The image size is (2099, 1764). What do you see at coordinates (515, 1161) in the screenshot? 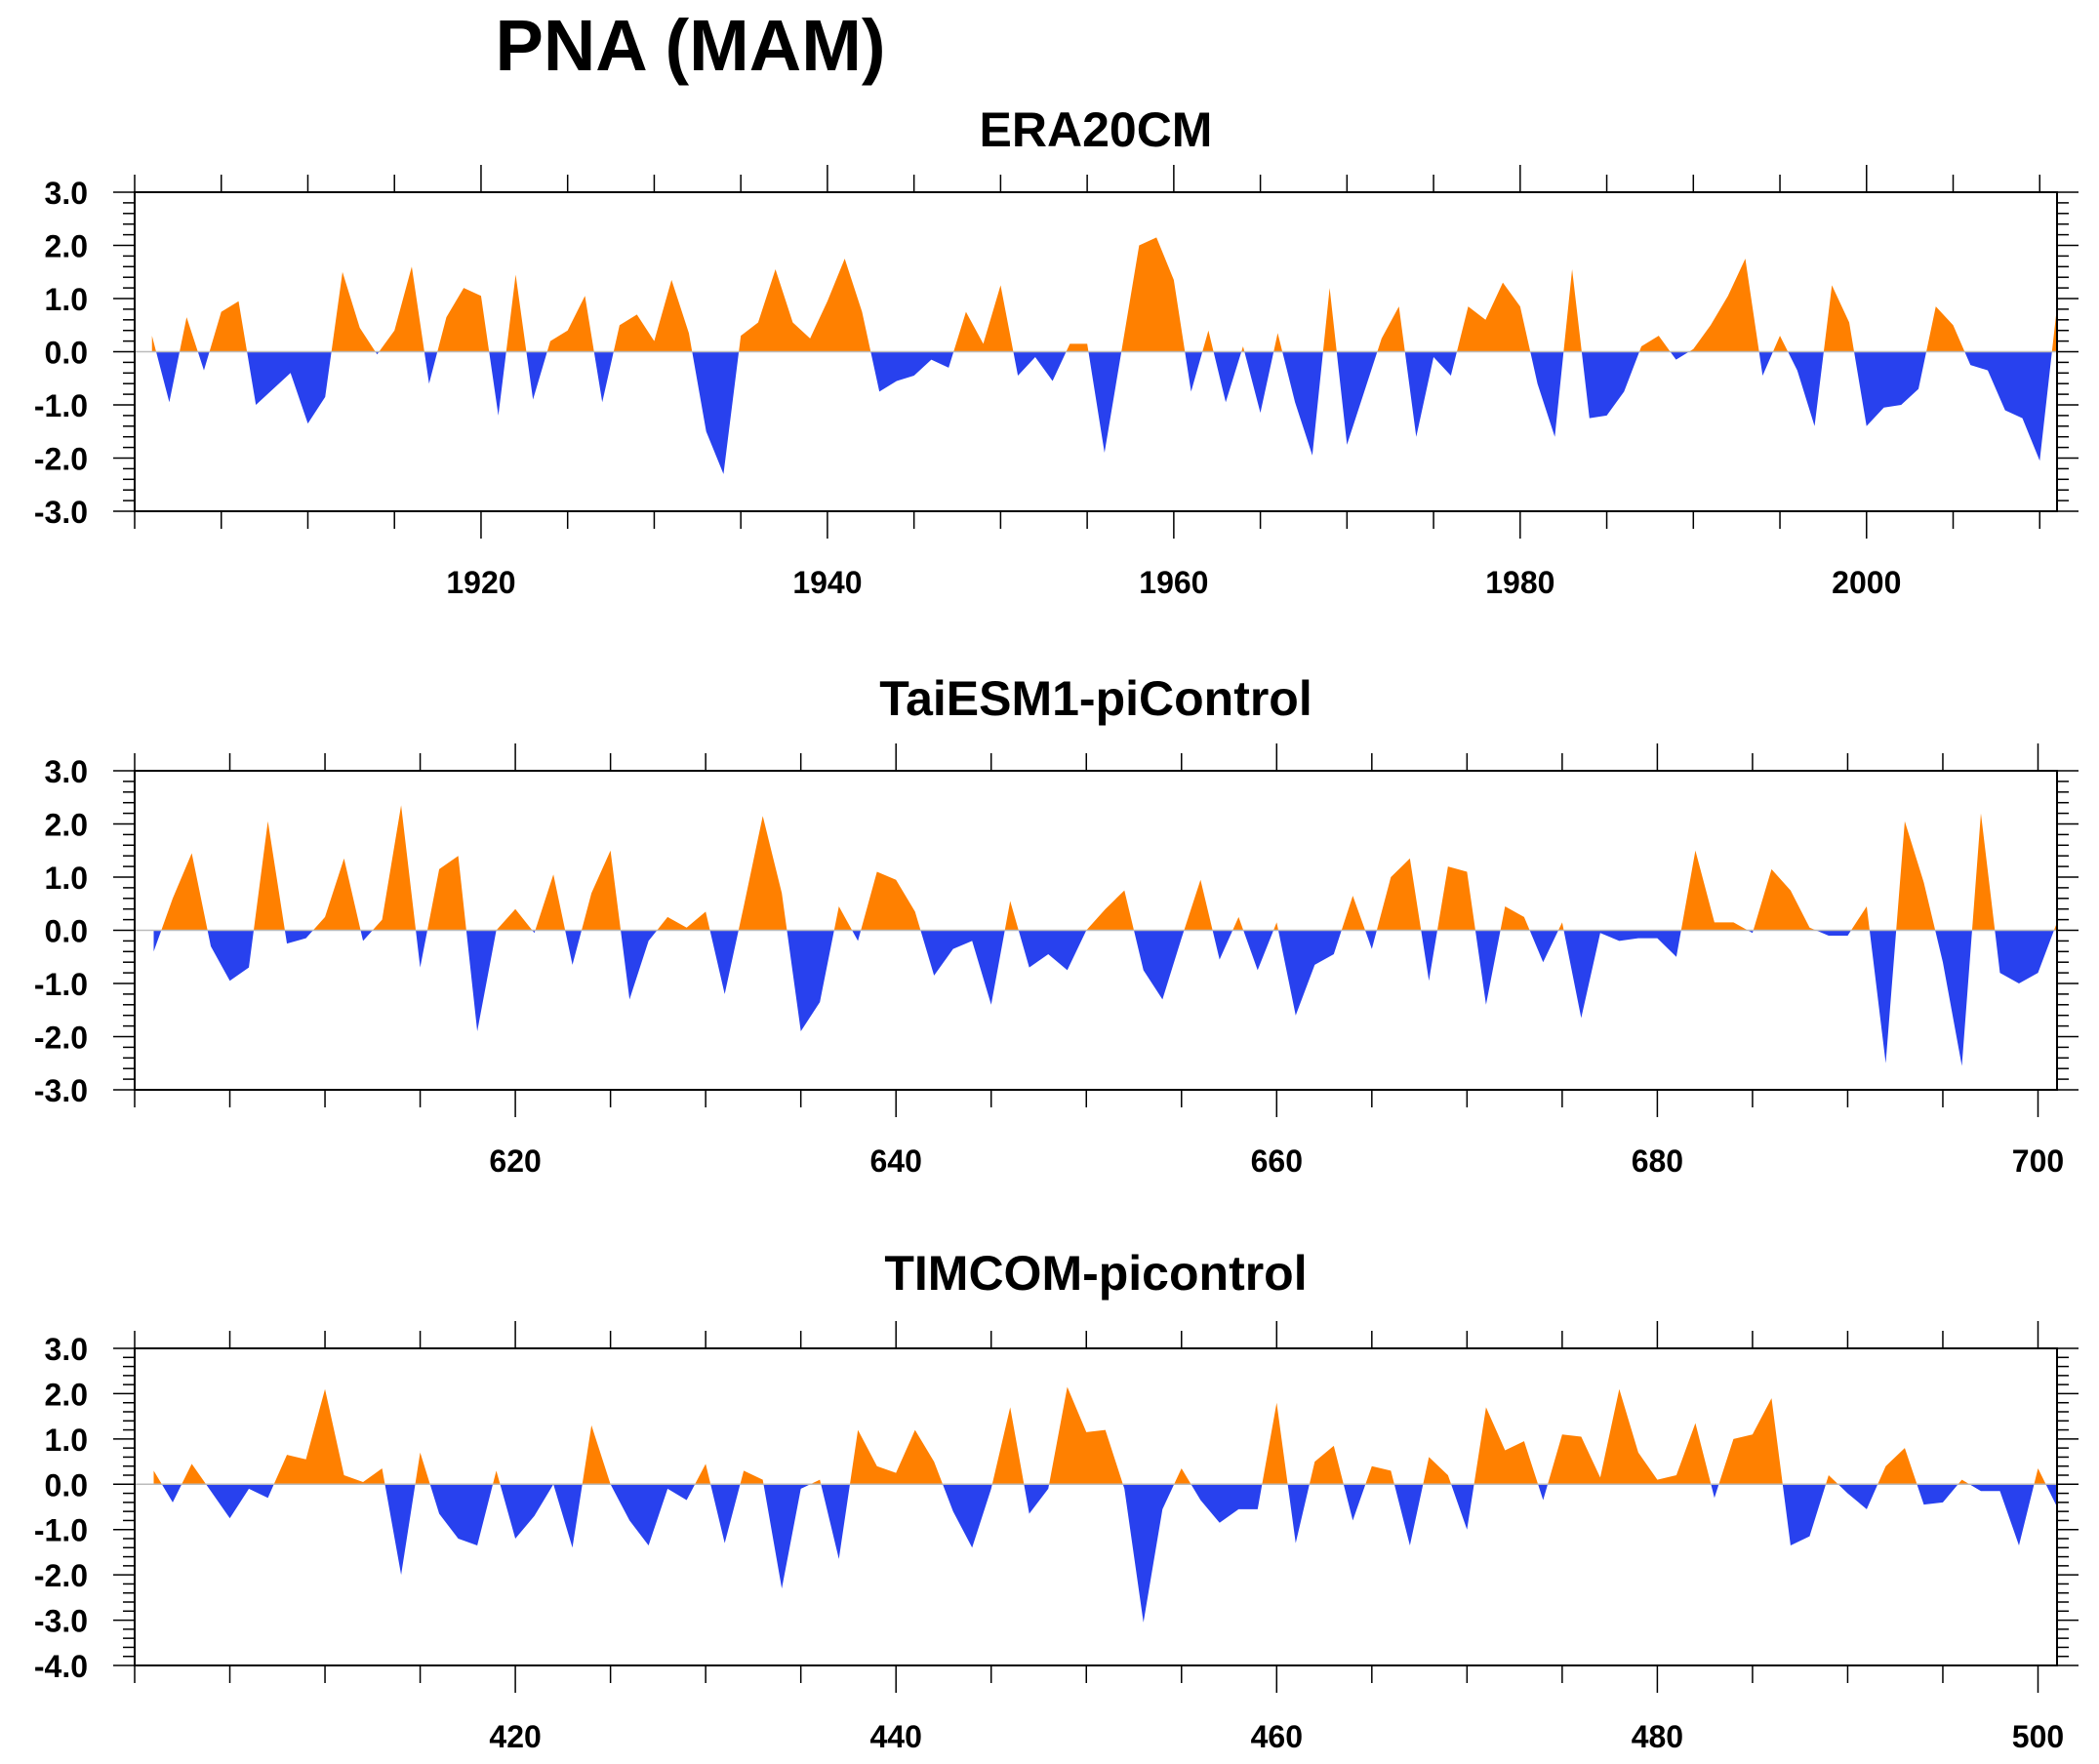
I see `x-tick-label: 620` at bounding box center [515, 1161].